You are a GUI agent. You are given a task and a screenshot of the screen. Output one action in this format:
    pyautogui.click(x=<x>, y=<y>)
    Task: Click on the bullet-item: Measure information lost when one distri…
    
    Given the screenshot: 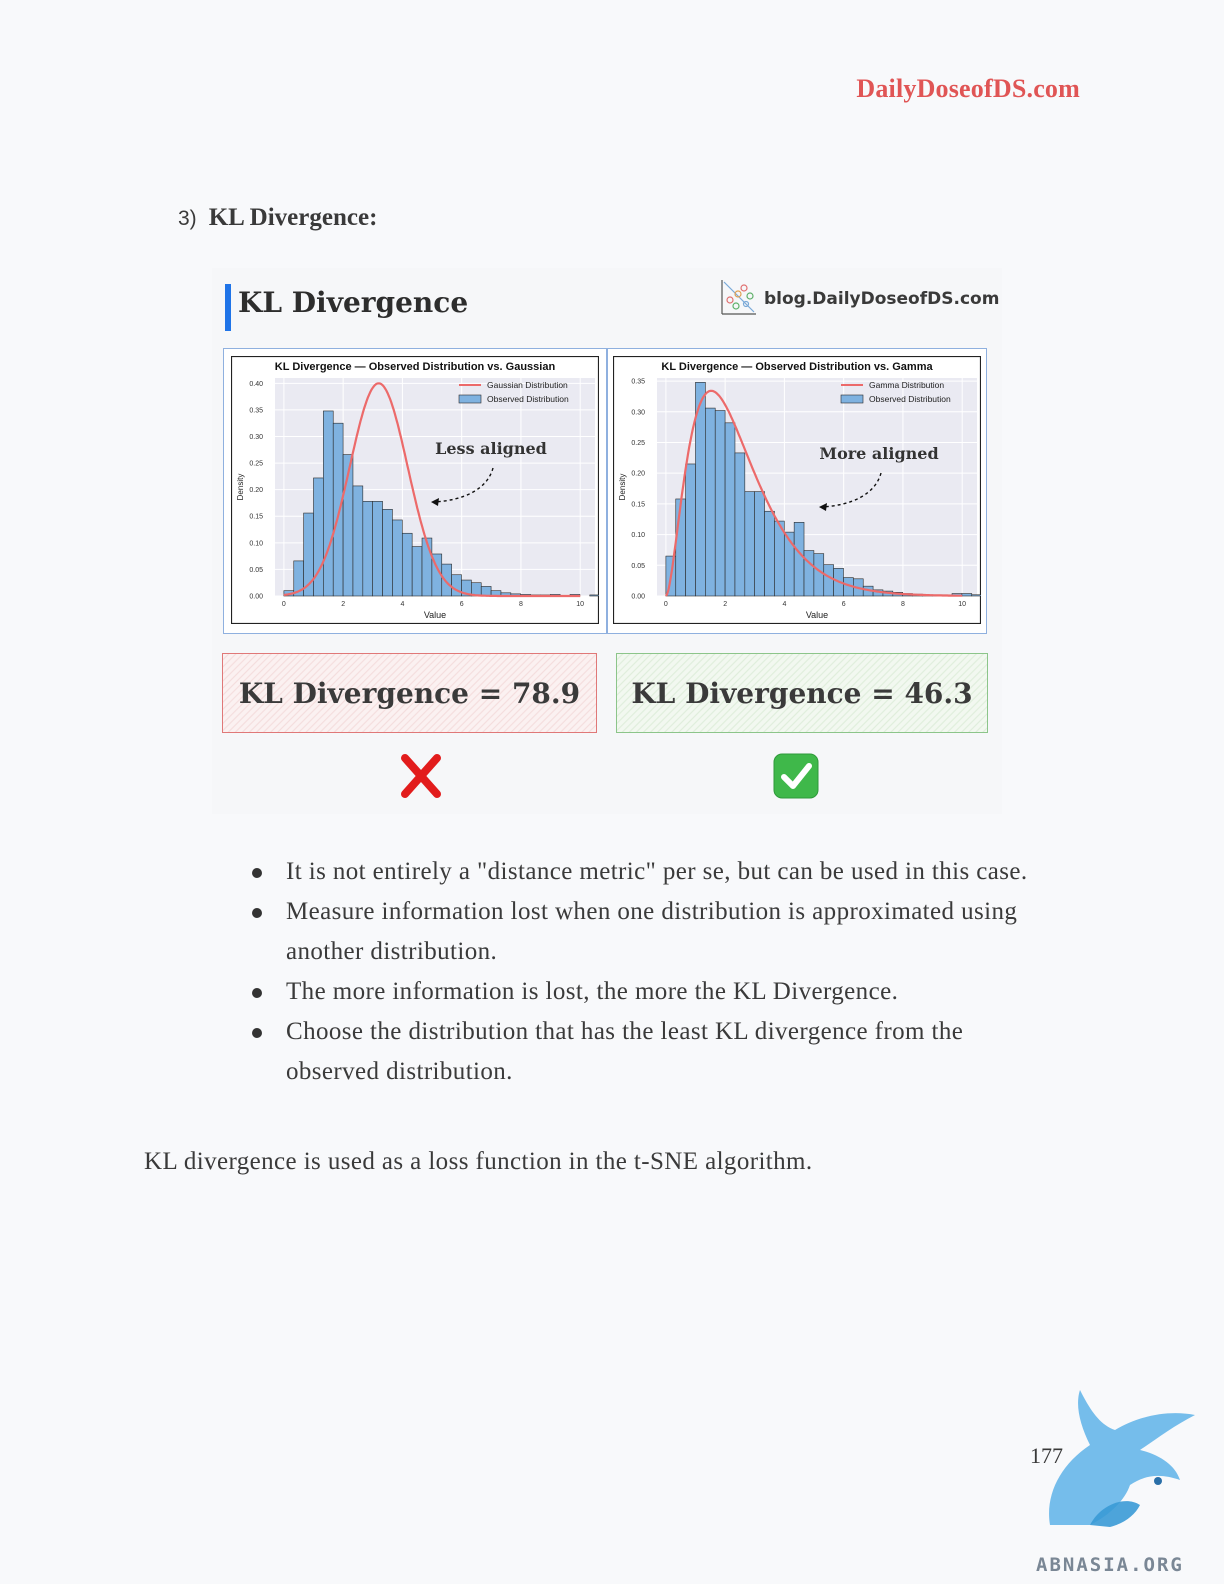 What is the action you would take?
    pyautogui.click(x=646, y=932)
    